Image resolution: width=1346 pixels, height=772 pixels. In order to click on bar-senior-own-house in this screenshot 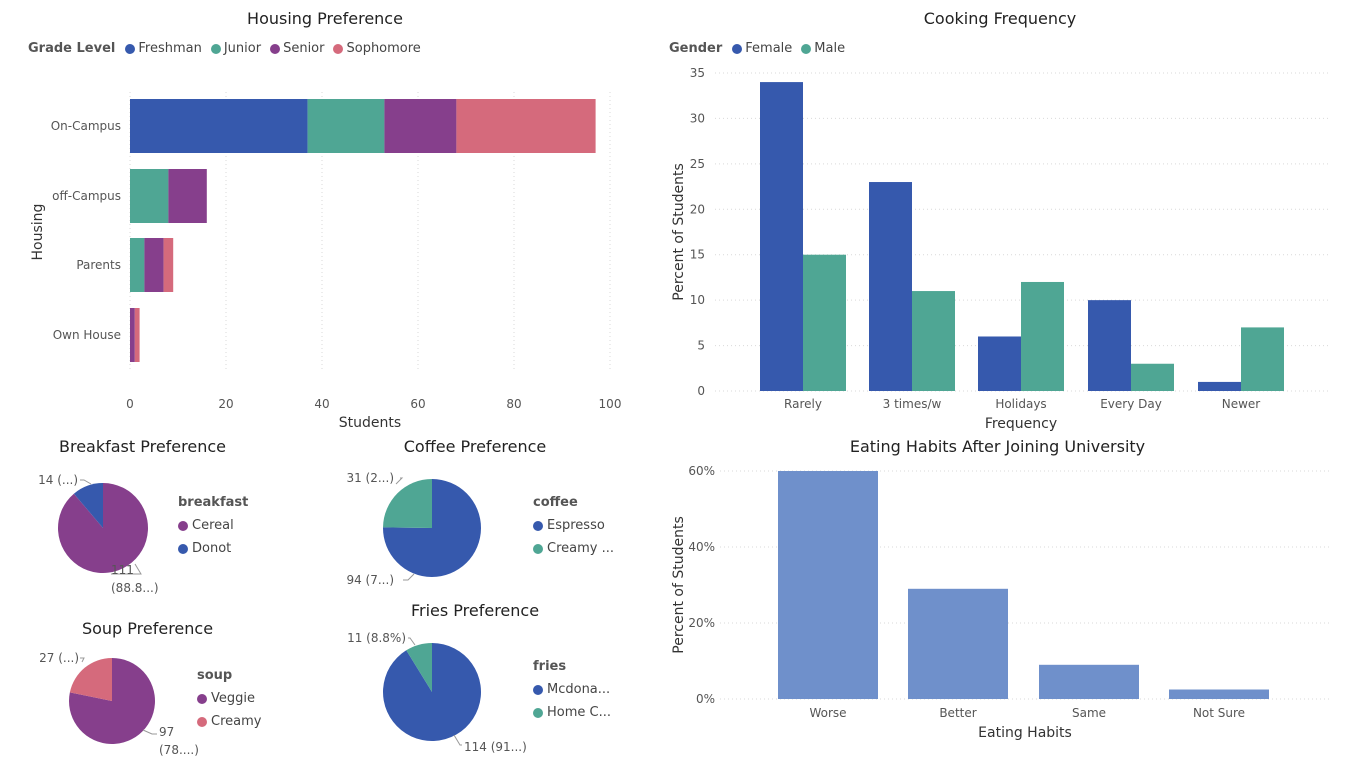, I will do `click(132, 335)`.